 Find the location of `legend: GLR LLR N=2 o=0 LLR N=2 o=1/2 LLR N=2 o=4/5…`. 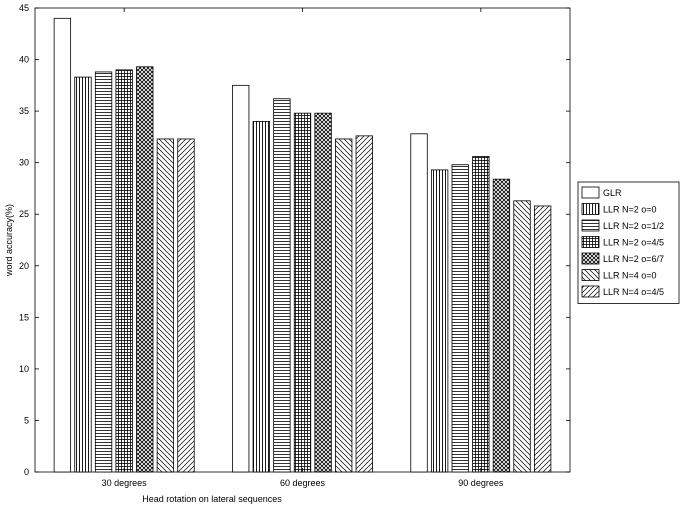

legend: GLR LLR N=2 o=0 LLR N=2 o=1/2 LLR N=2 o=4/5… is located at coordinates (628, 242).